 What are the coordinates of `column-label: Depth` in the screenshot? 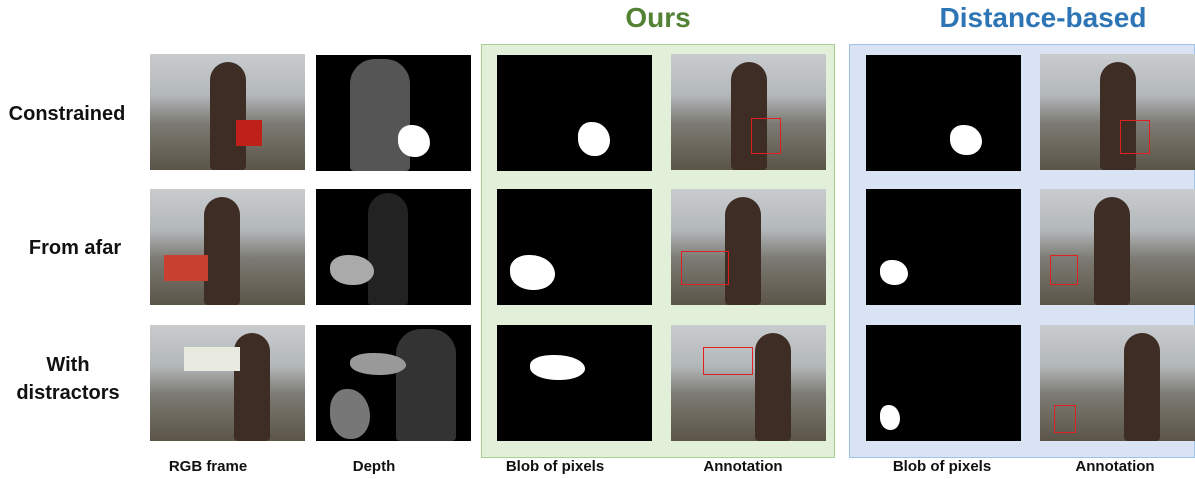 It's located at (374, 466).